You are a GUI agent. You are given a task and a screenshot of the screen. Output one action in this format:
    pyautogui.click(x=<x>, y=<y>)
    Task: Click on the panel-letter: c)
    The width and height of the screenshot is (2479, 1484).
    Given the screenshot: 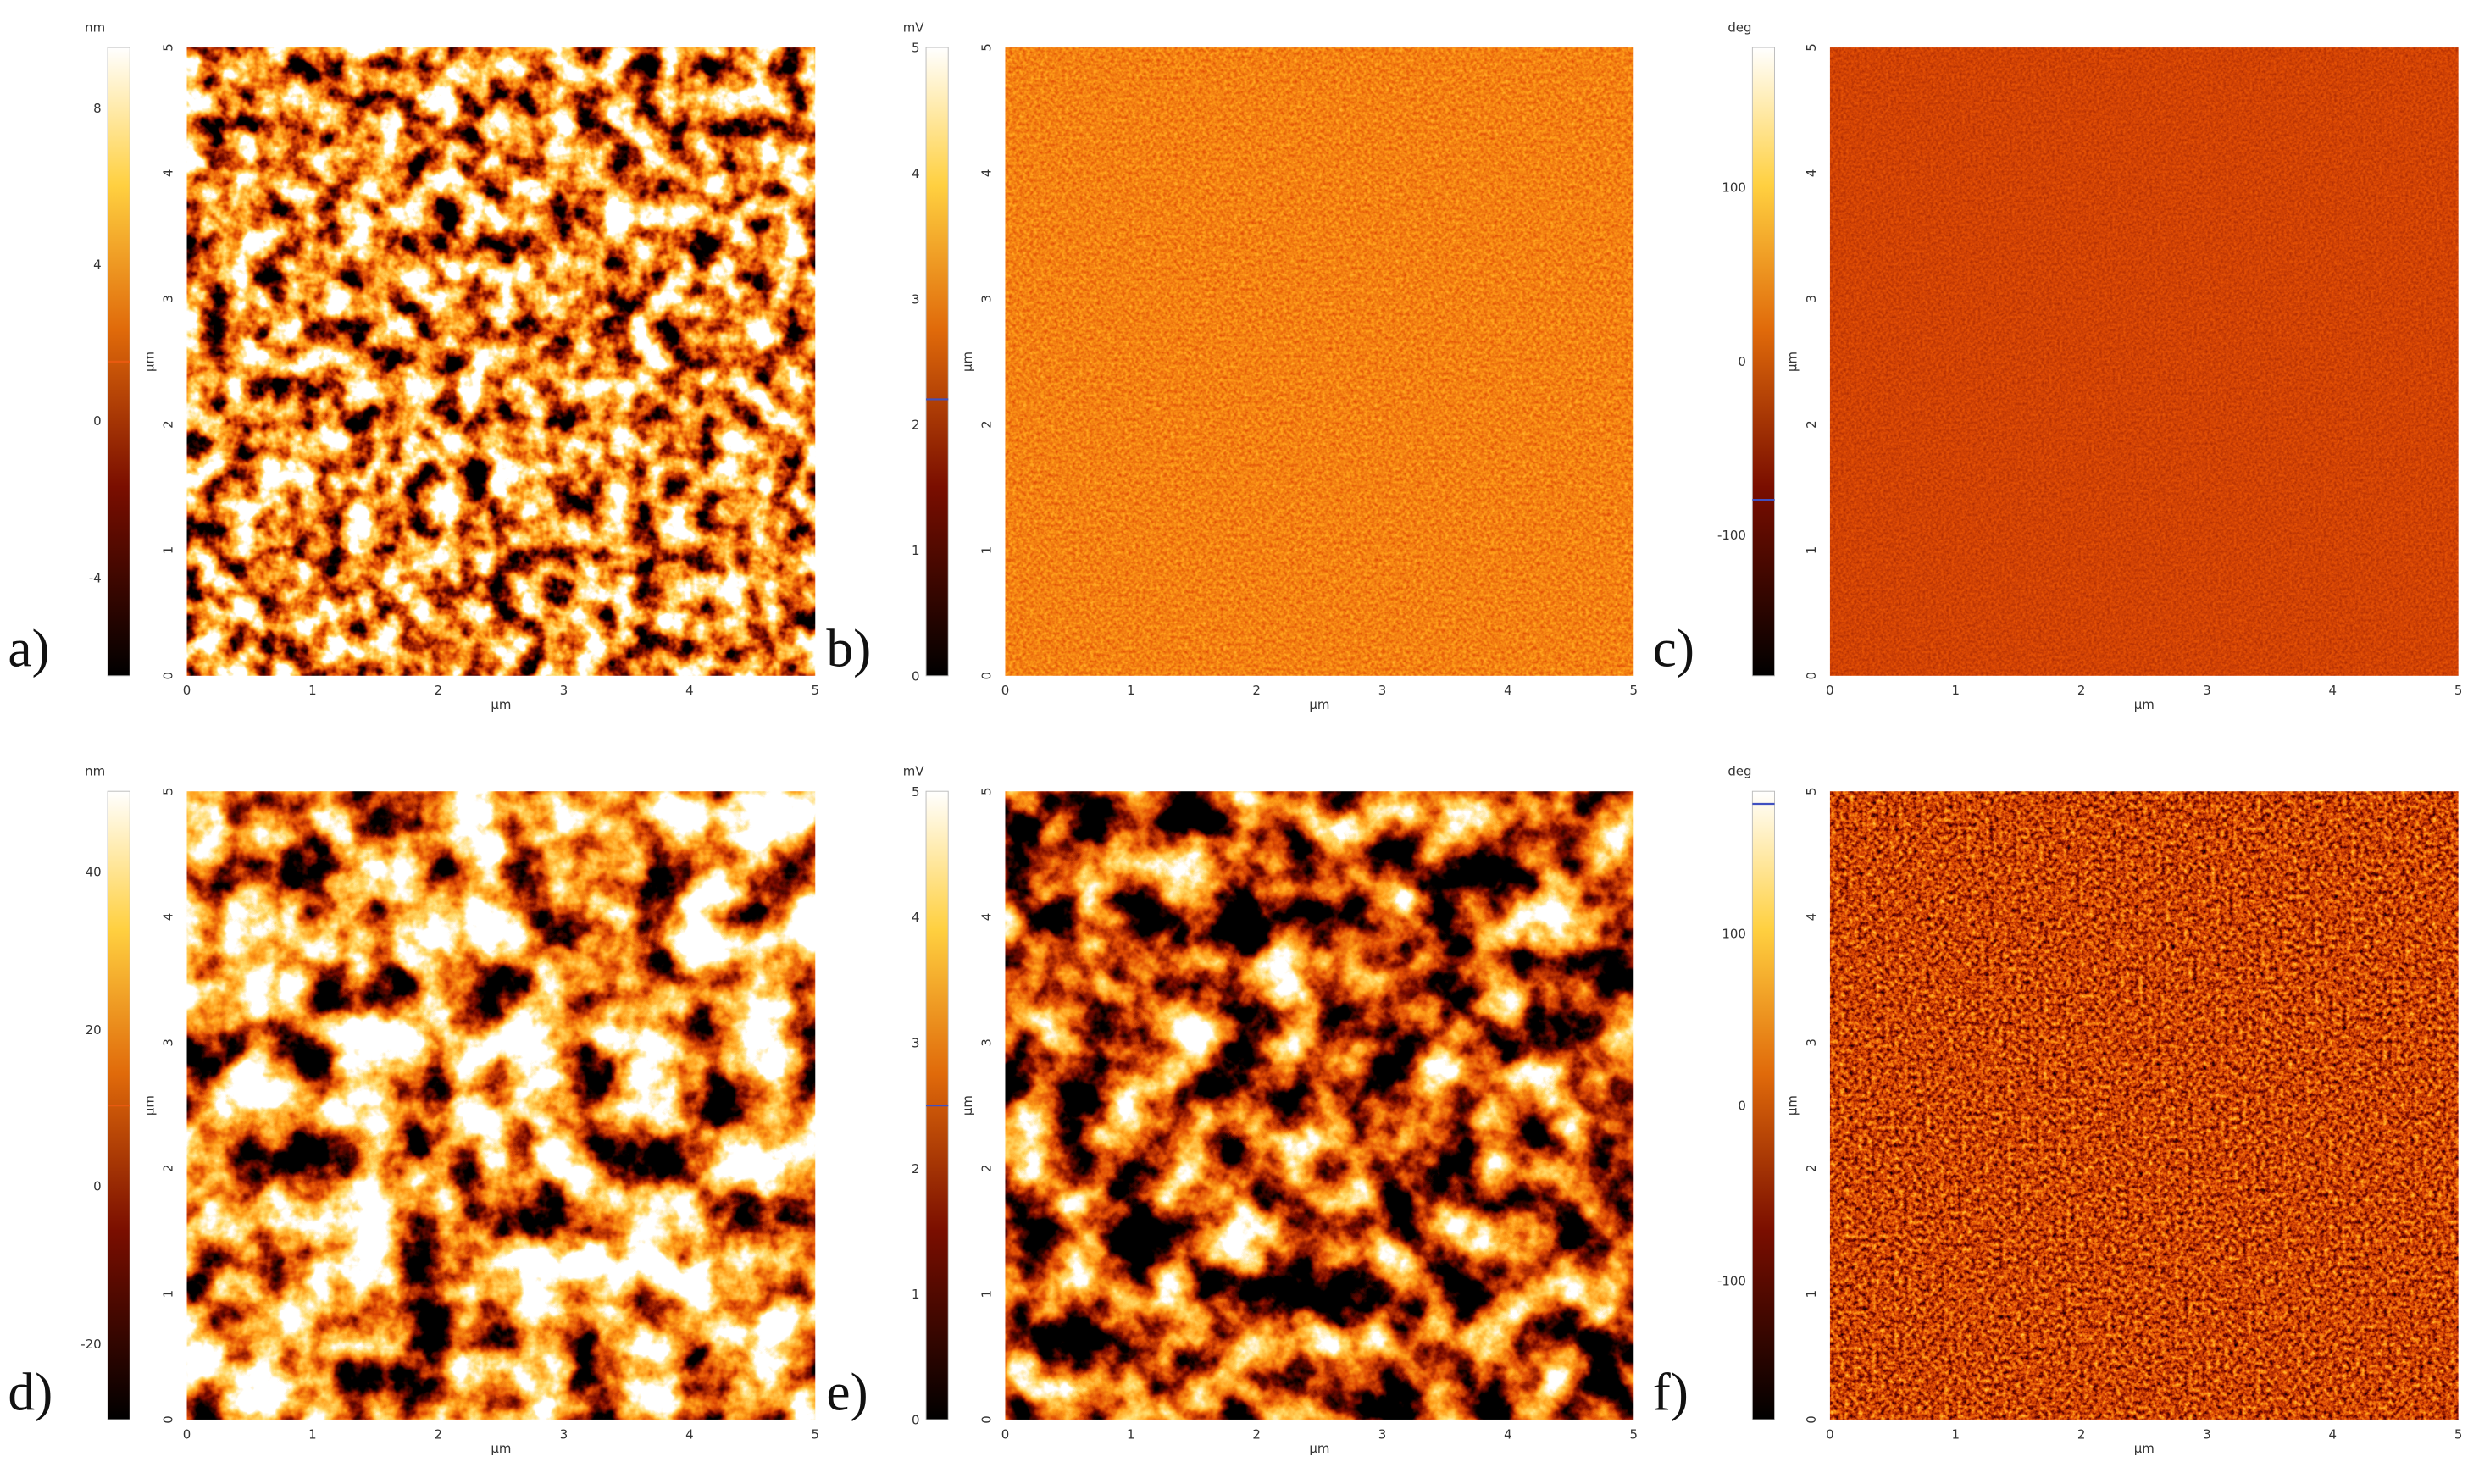 What is the action you would take?
    pyautogui.click(x=1673, y=648)
    